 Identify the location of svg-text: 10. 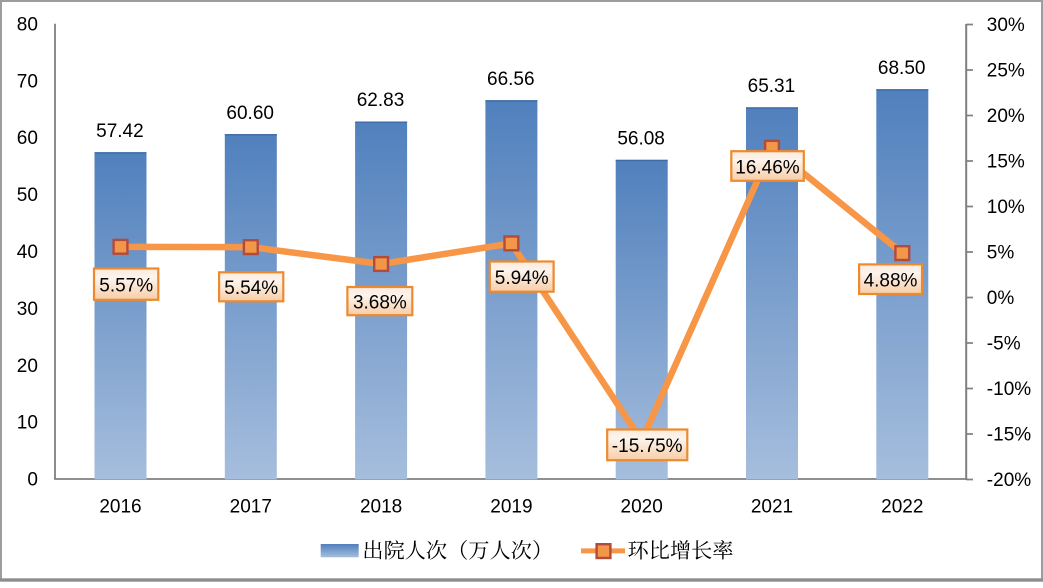
(27, 423).